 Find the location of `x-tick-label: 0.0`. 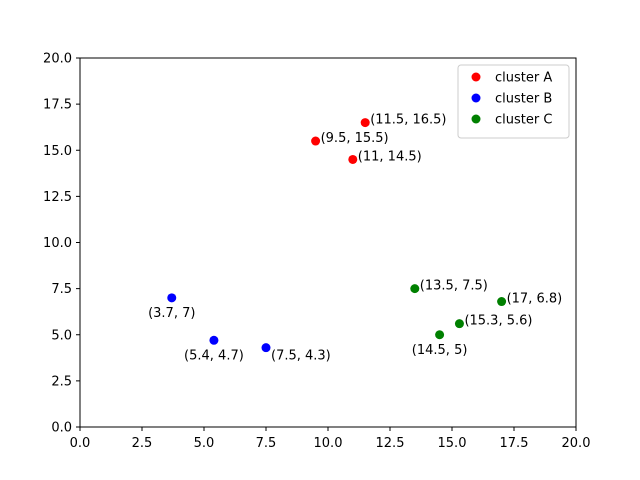

x-tick-label: 0.0 is located at coordinates (80, 443).